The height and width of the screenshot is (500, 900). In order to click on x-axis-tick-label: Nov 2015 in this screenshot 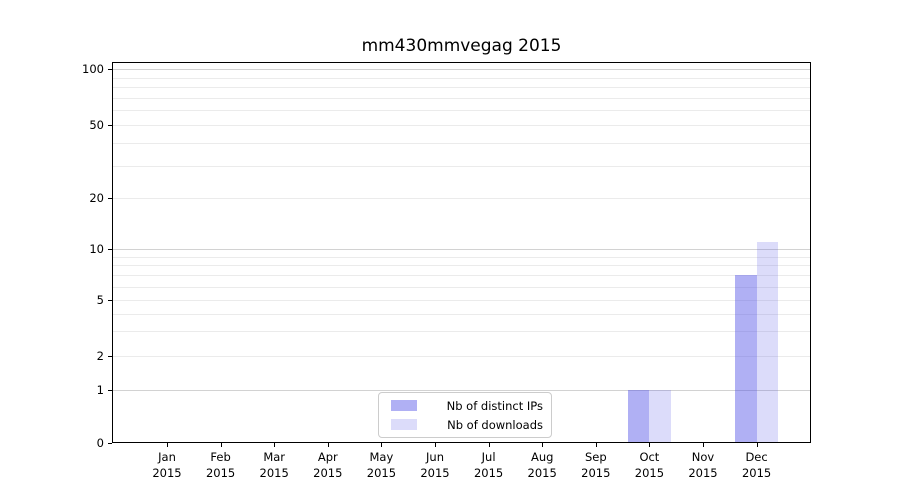, I will do `click(703, 465)`.